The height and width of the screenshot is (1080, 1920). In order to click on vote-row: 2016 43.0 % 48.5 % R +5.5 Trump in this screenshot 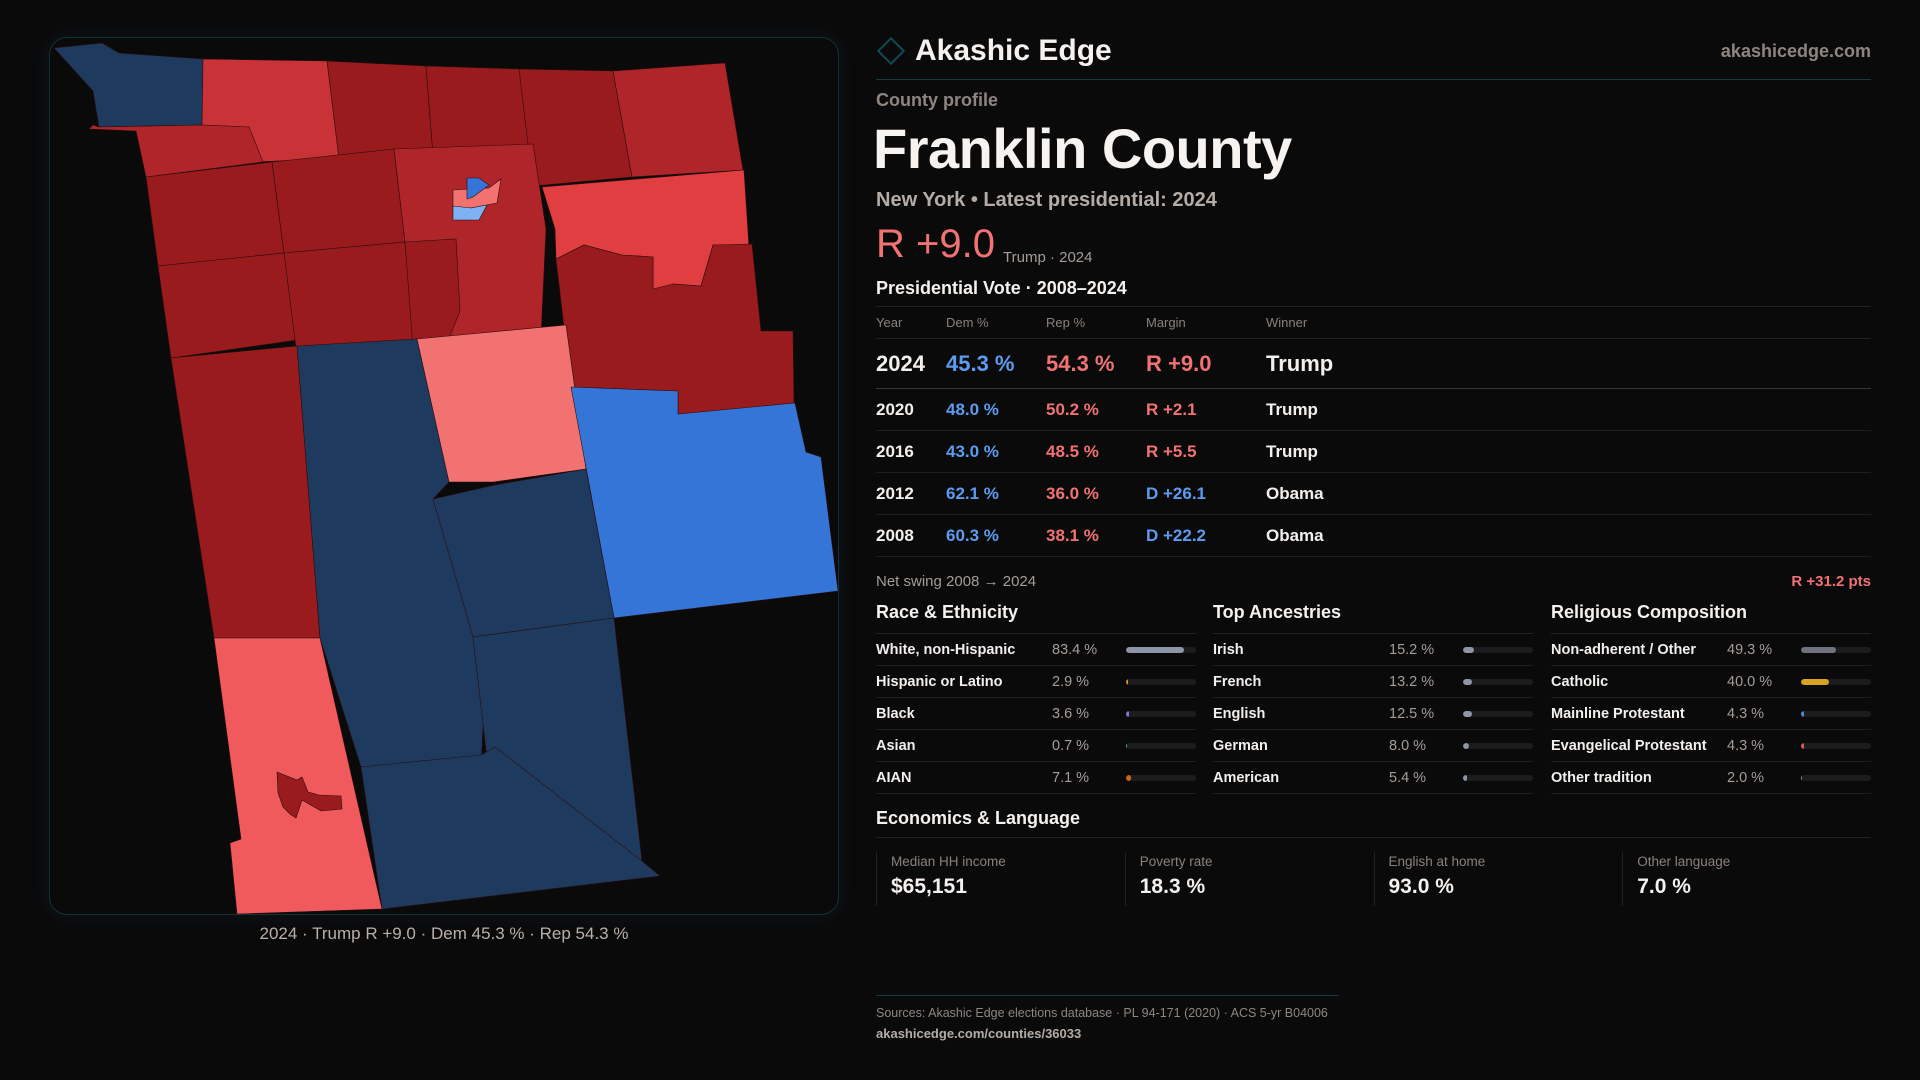, I will do `click(1373, 451)`.